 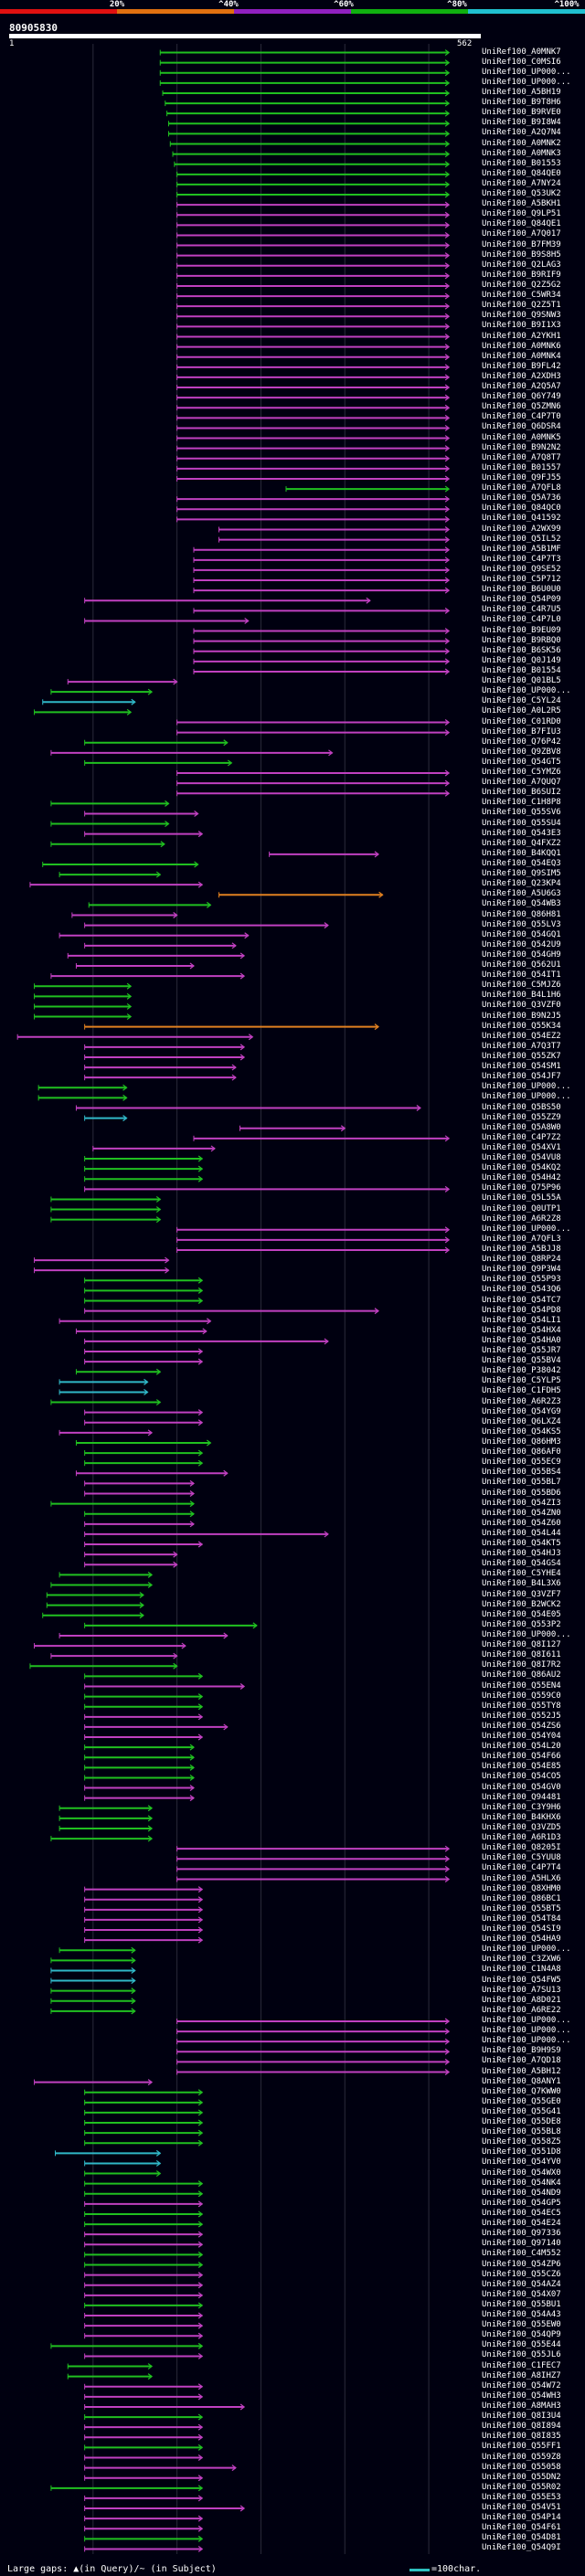 What do you see at coordinates (521, 2304) in the screenshot?
I see `hit-label: UniRef100_Q55BU1` at bounding box center [521, 2304].